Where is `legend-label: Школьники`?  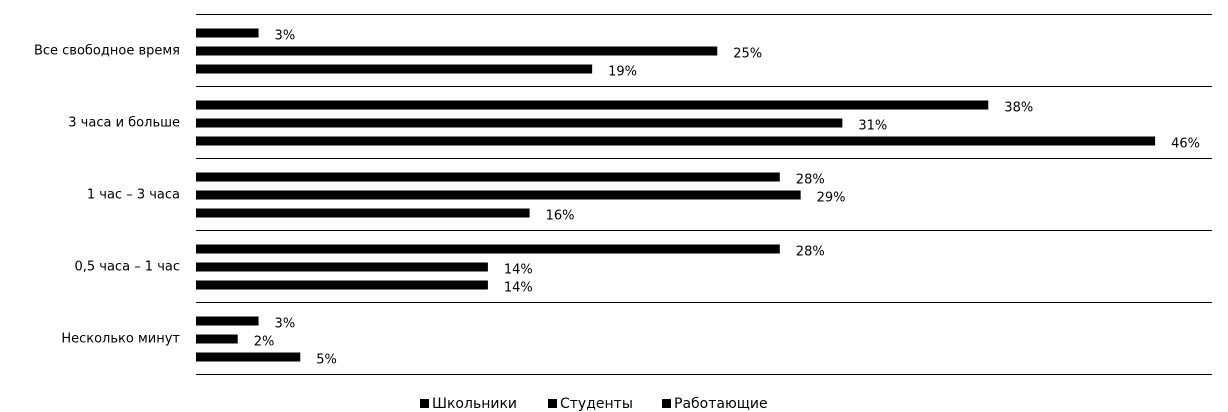
legend-label: Школьники is located at coordinates (474, 404).